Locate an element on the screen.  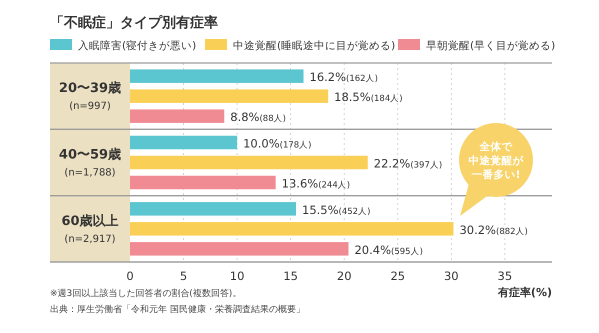
data-label: 13.6%(244人) is located at coordinates (316, 183).